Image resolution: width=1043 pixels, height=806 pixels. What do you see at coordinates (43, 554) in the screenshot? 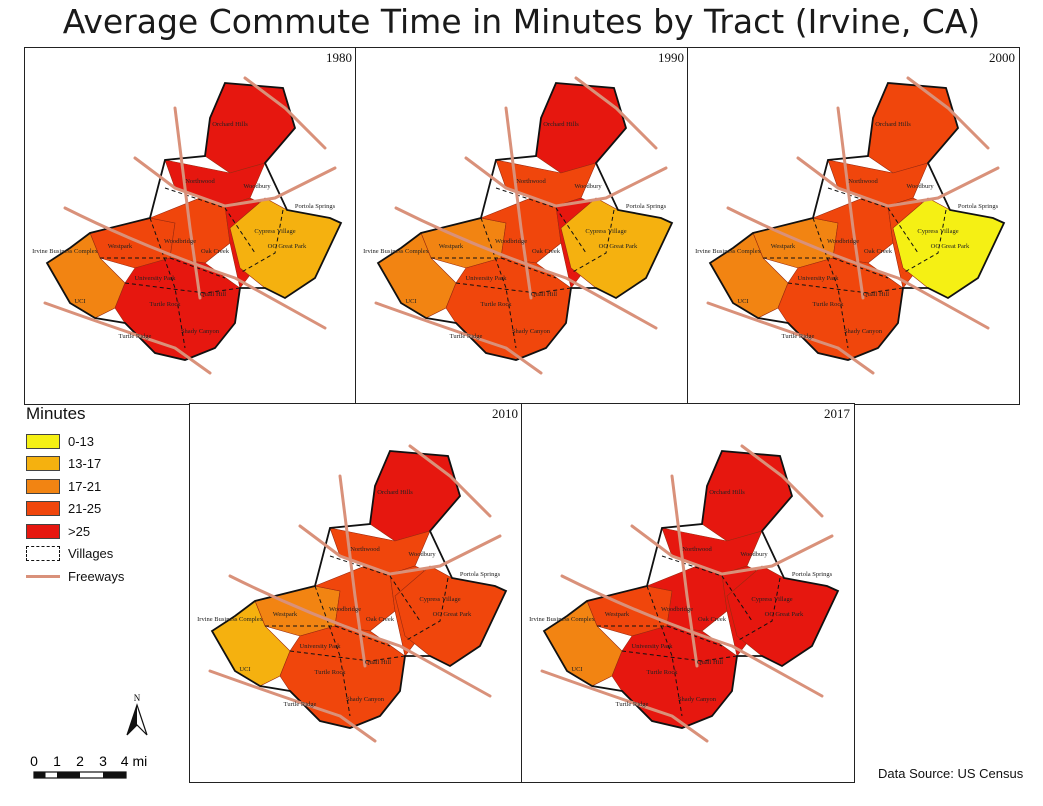
I see `villages-swatch` at bounding box center [43, 554].